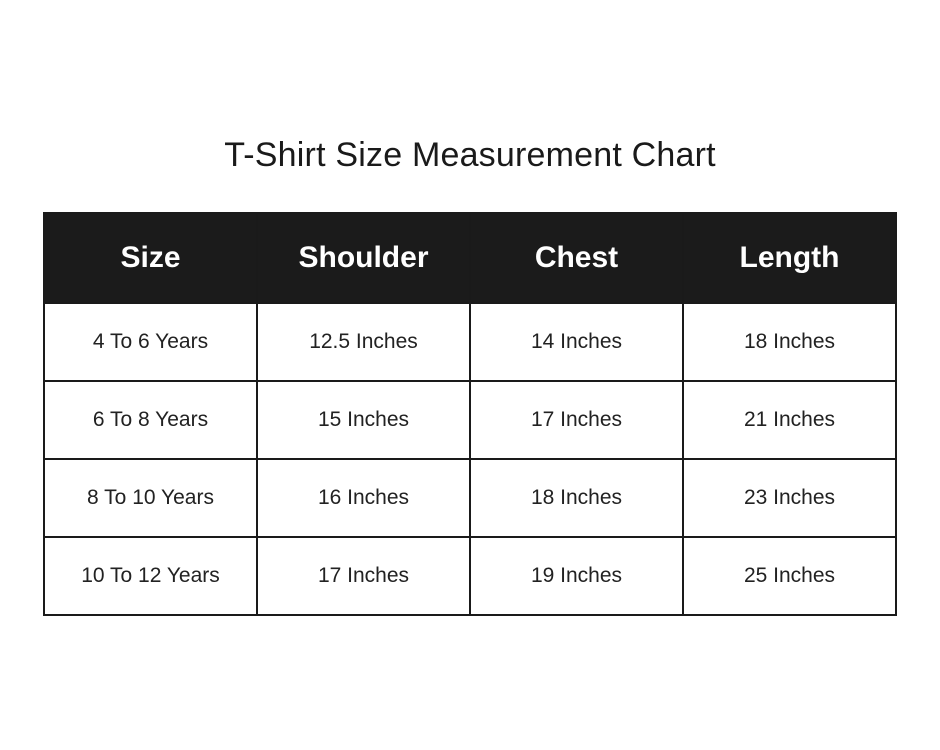 The image size is (940, 750). I want to click on cell-size: 6 To 8 Years, so click(150, 420).